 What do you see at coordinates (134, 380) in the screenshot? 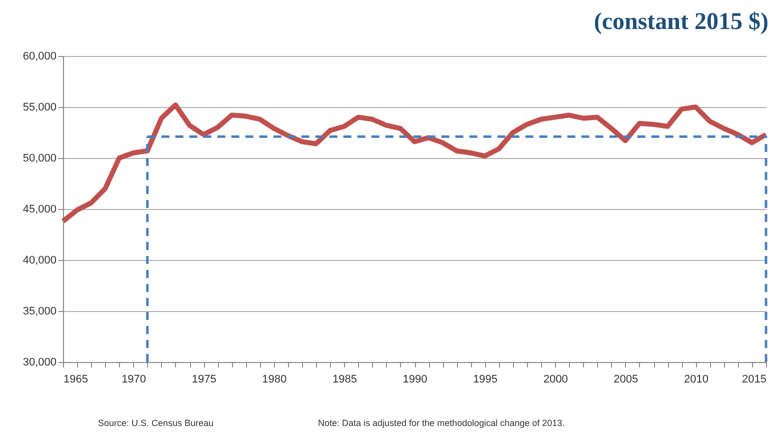
I see `x-tick-label: 1970` at bounding box center [134, 380].